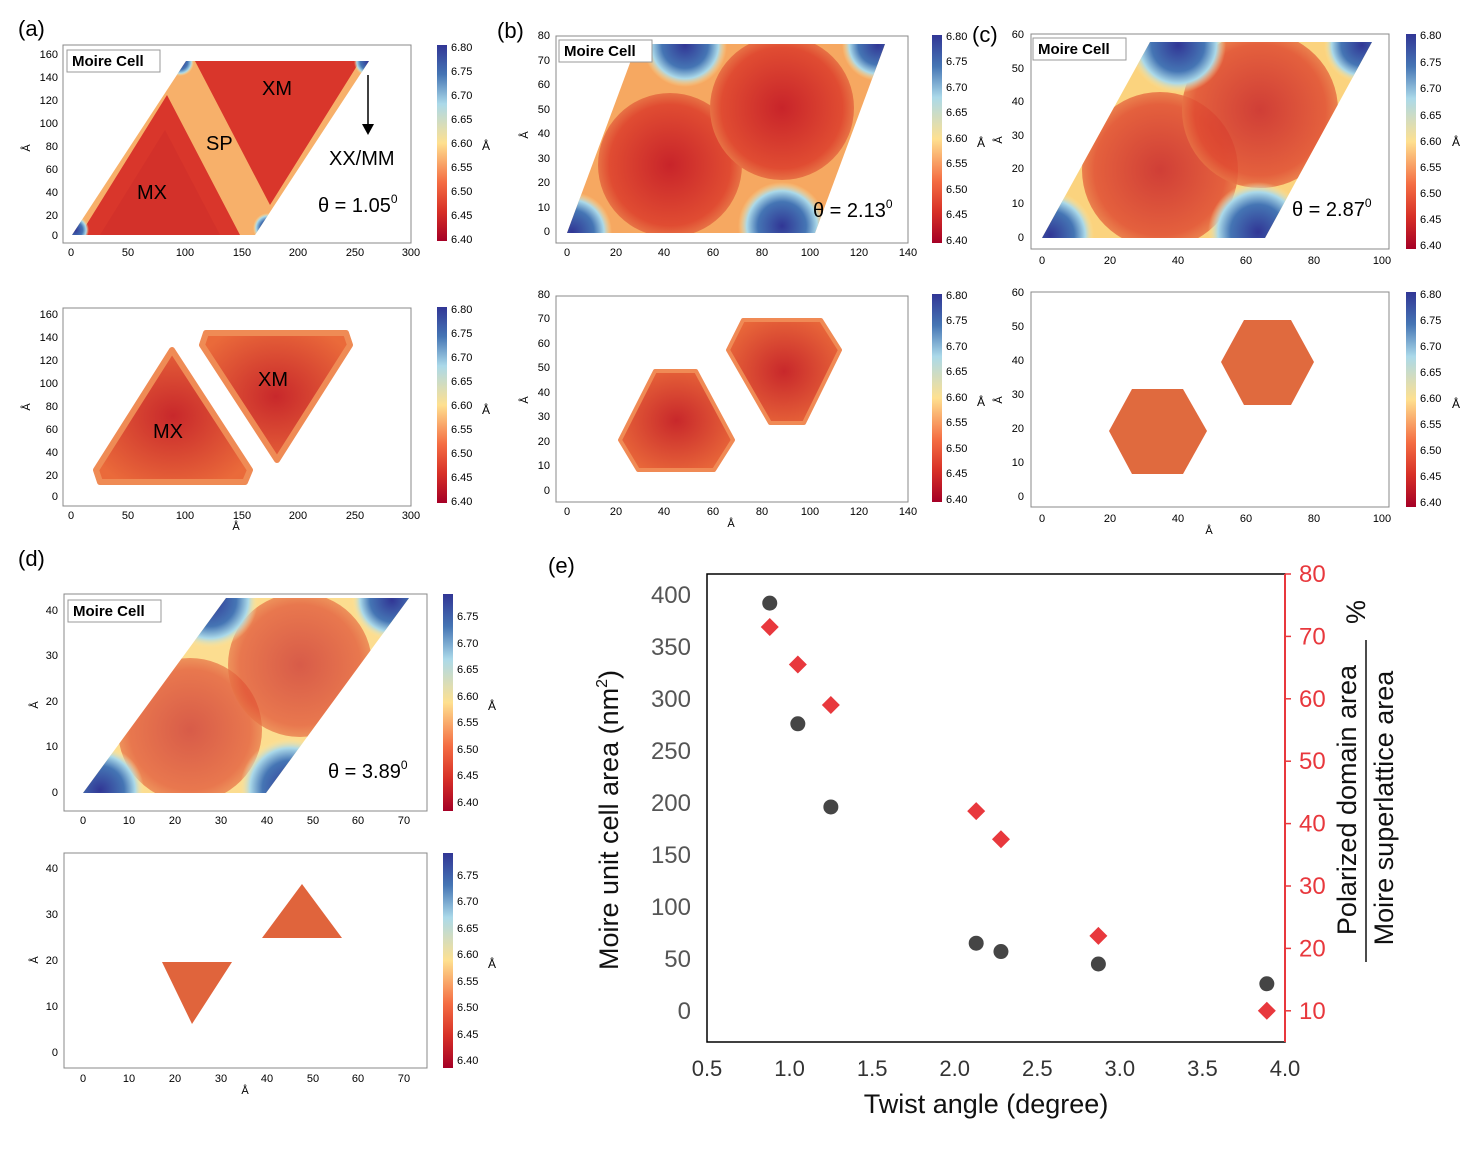 This screenshot has width=1468, height=1152. I want to click on y-right-tick-label: 20, so click(1312, 948).